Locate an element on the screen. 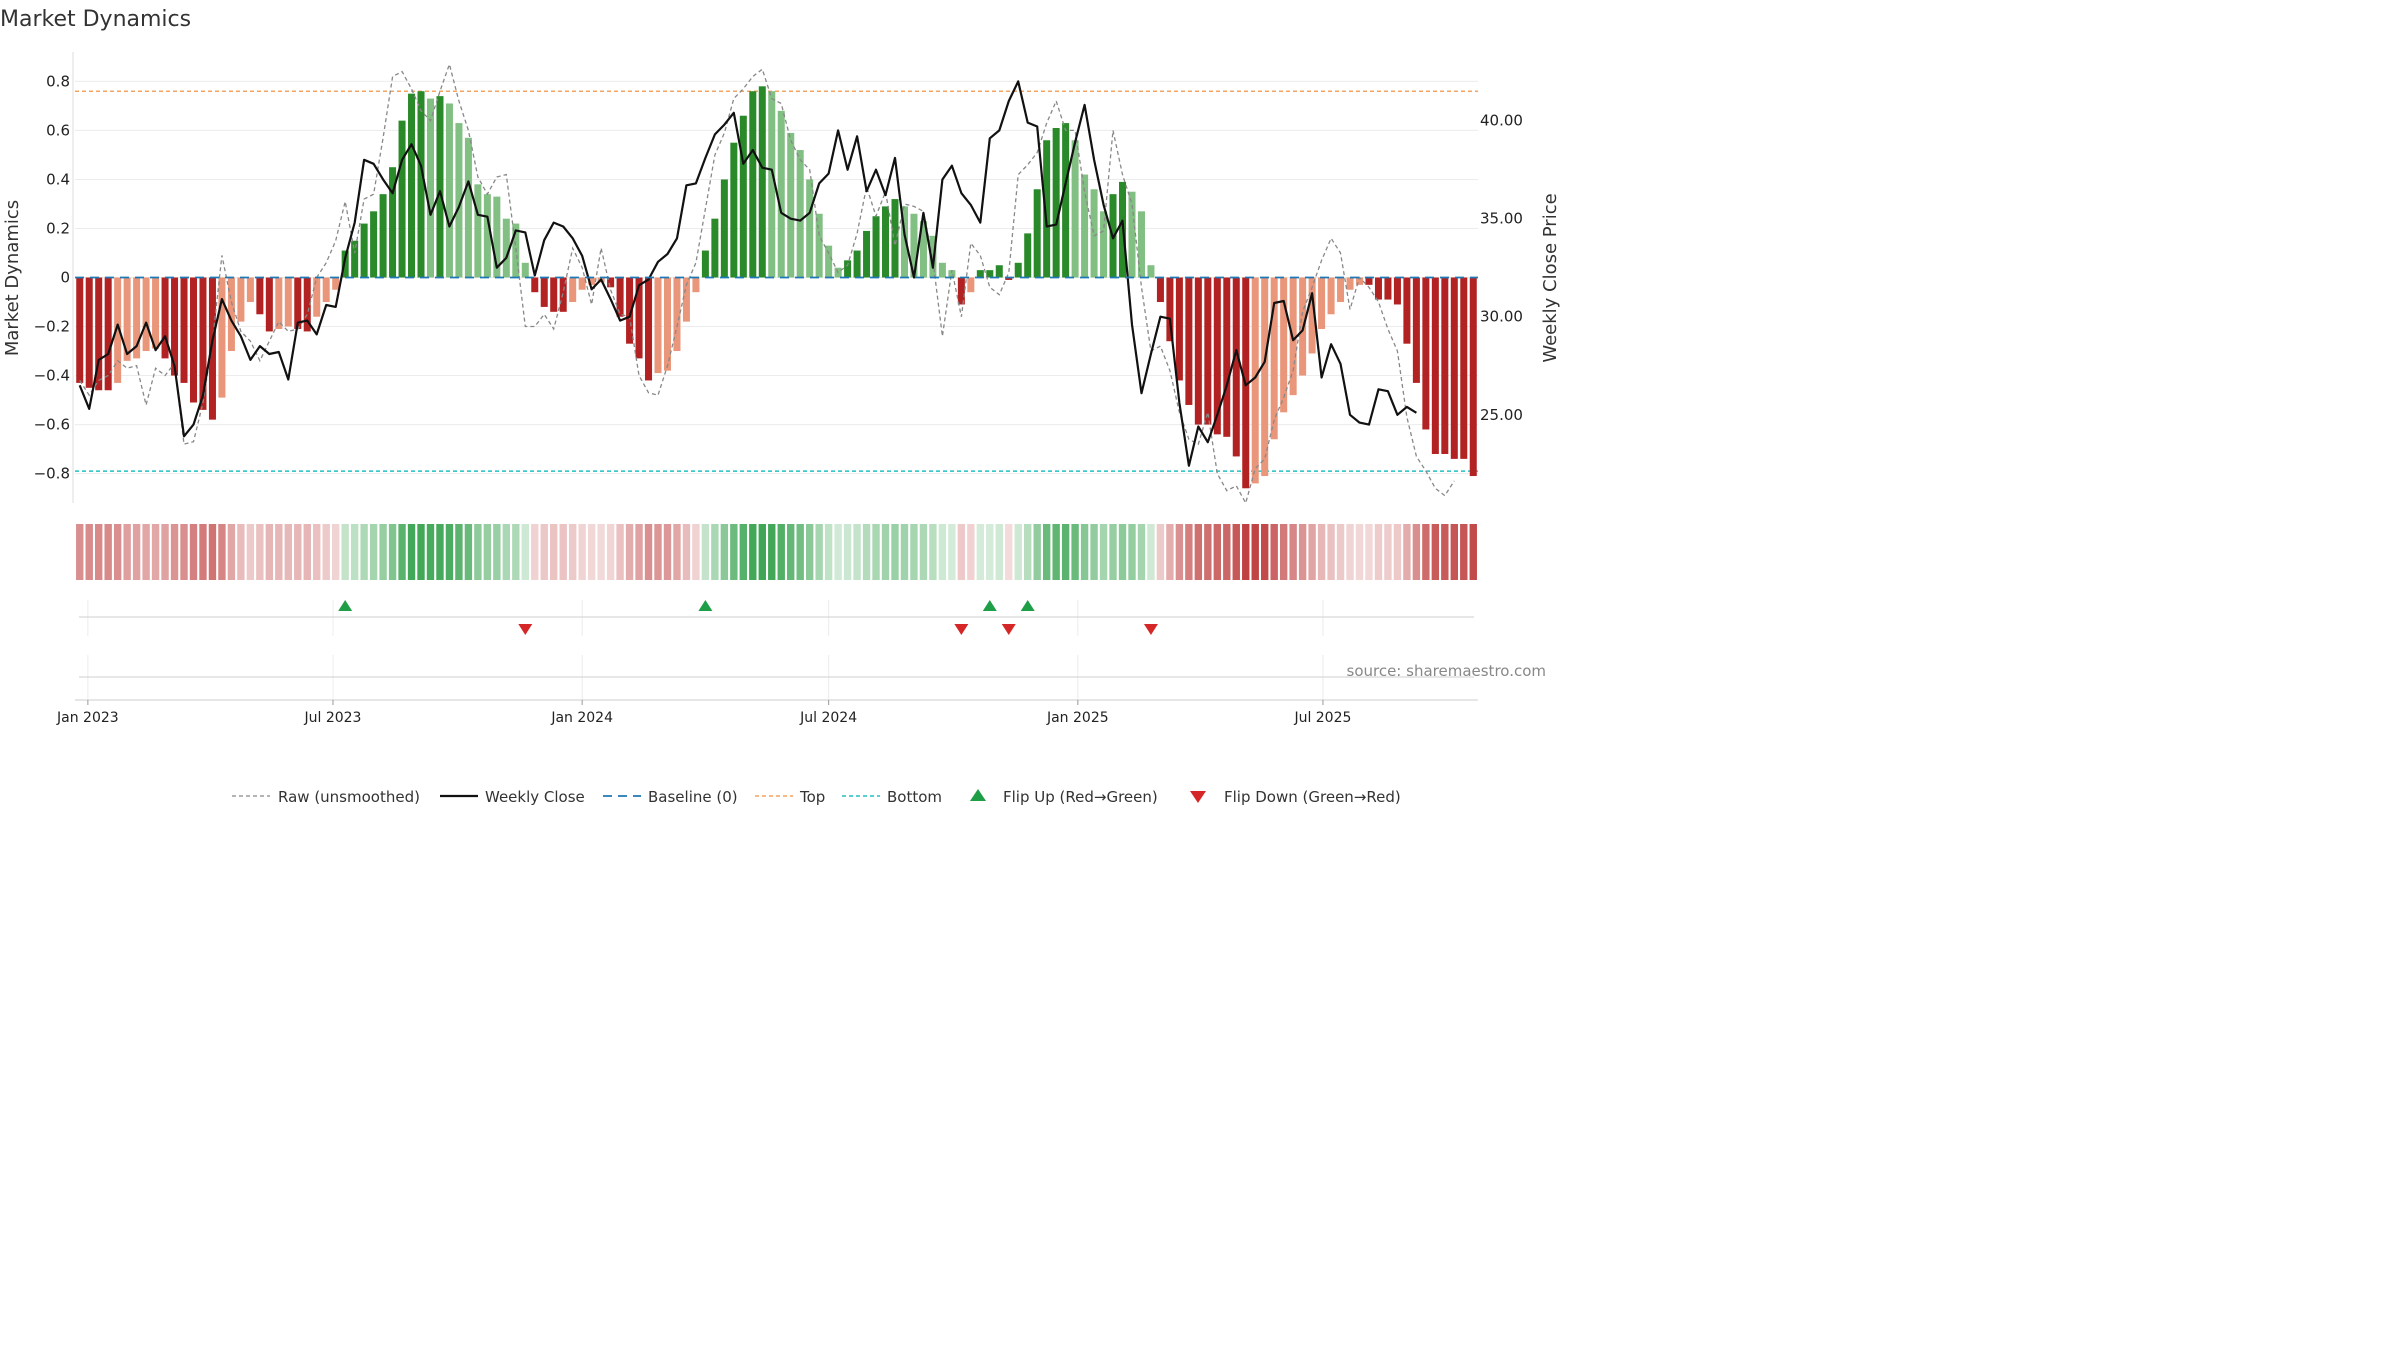 Image resolution: width=2400 pixels, height=1350 pixels. y-left-tick-label: −0.8 is located at coordinates (52, 474).